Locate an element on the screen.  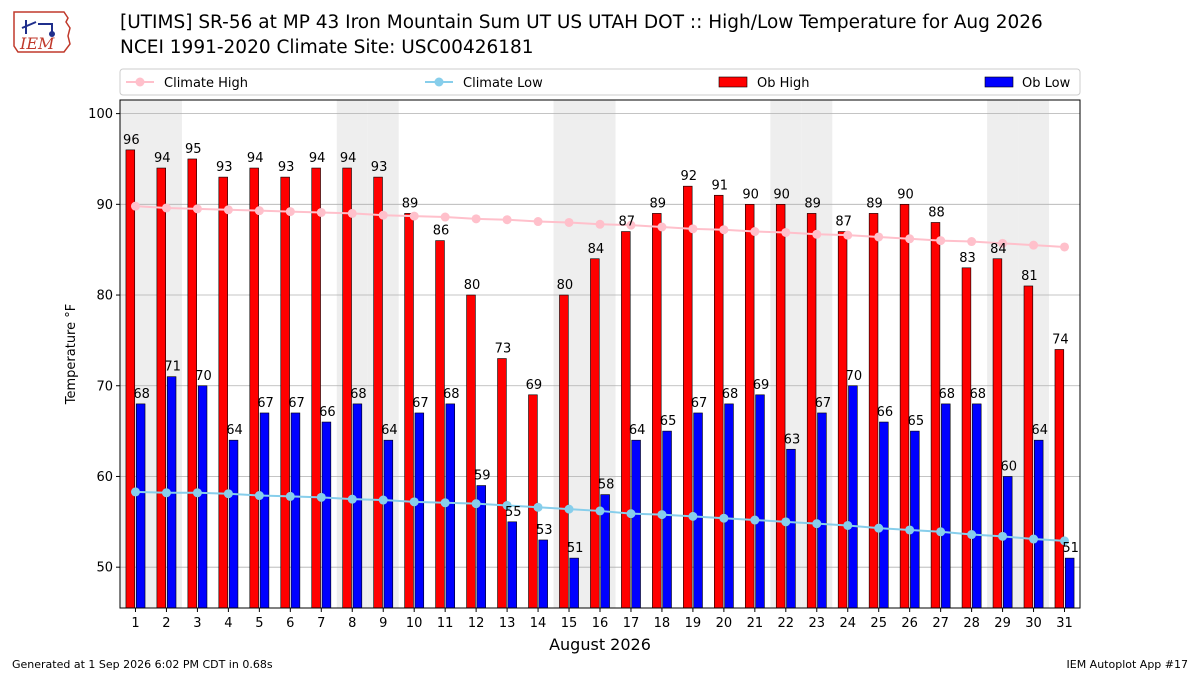
ob-low-label: 70 is located at coordinates (854, 376).